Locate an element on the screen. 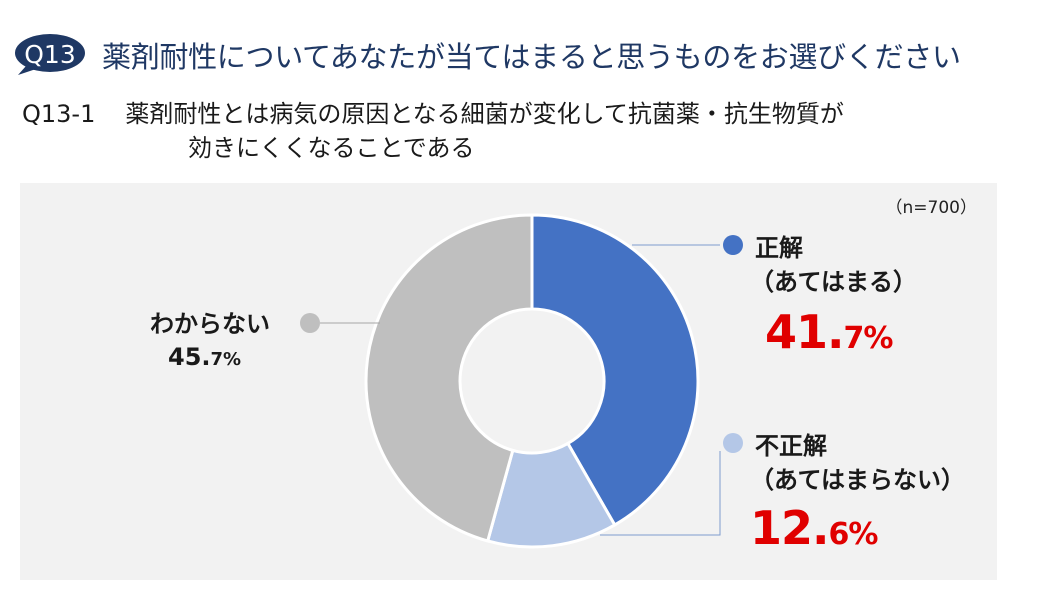 The image size is (1062, 604). label-unknown-pct: 45.7% is located at coordinates (204, 357).